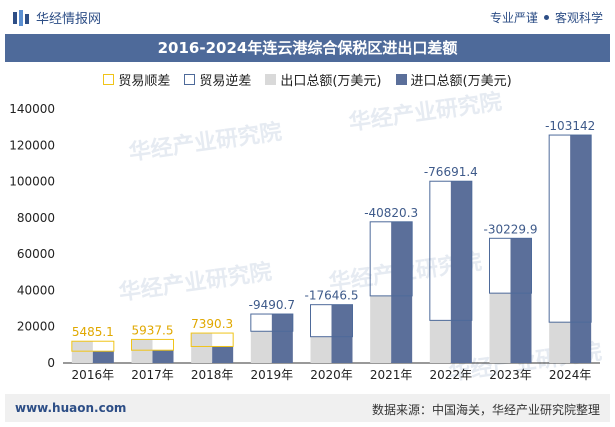 The image size is (615, 427). Describe the element at coordinates (69, 19) in the screenshot. I see `brand-name: 华经情报网` at that location.